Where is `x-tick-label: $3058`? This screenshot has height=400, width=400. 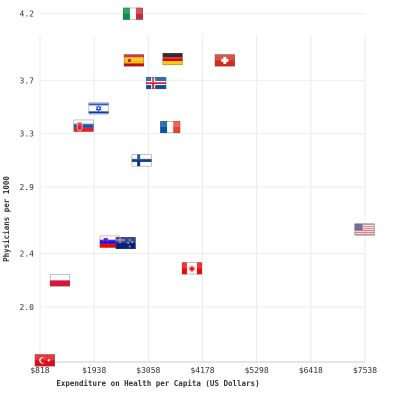
x-tick-label: $3058 is located at coordinates (148, 370).